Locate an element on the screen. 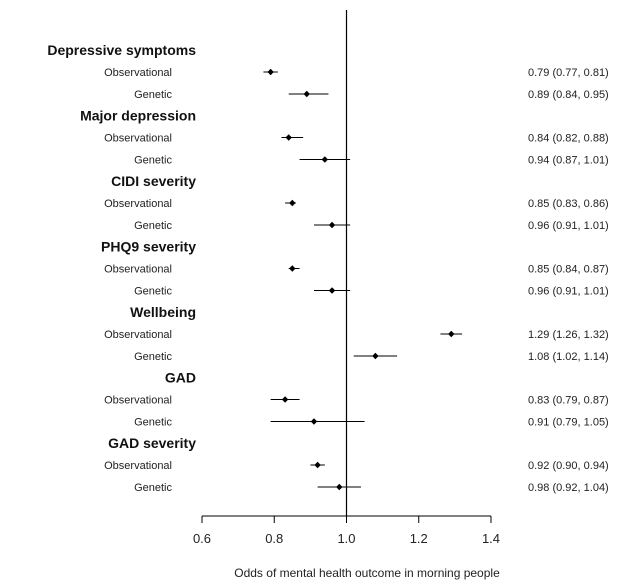  estimate-label: 0.94 (0.87, 1.01) is located at coordinates (568, 161).